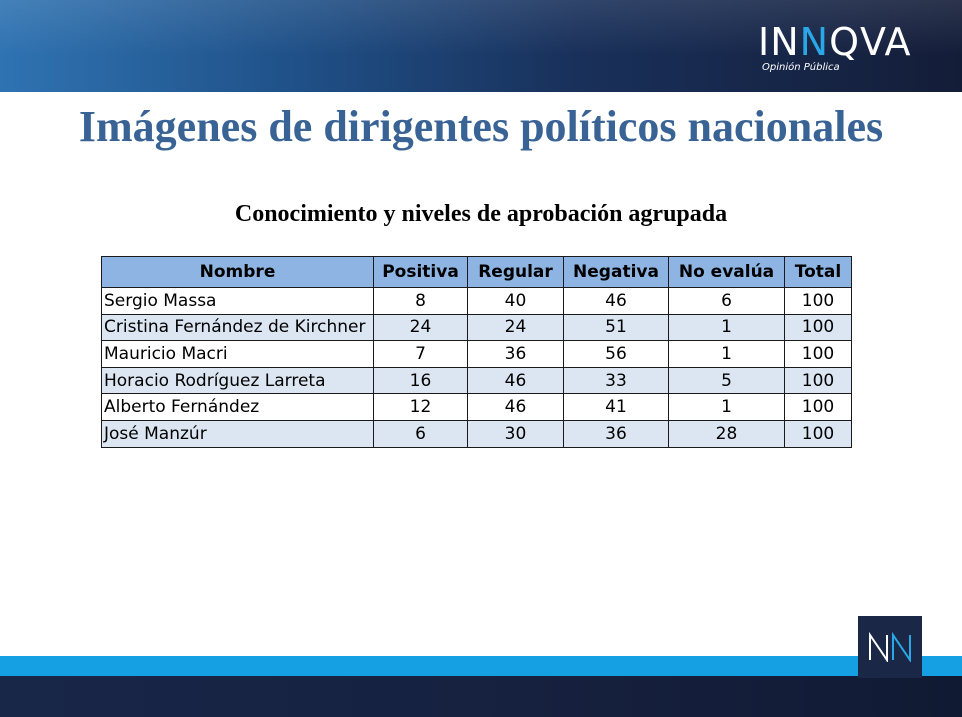 This screenshot has width=962, height=717. What do you see at coordinates (870, 42) in the screenshot?
I see `logo-part-qva: QVA` at bounding box center [870, 42].